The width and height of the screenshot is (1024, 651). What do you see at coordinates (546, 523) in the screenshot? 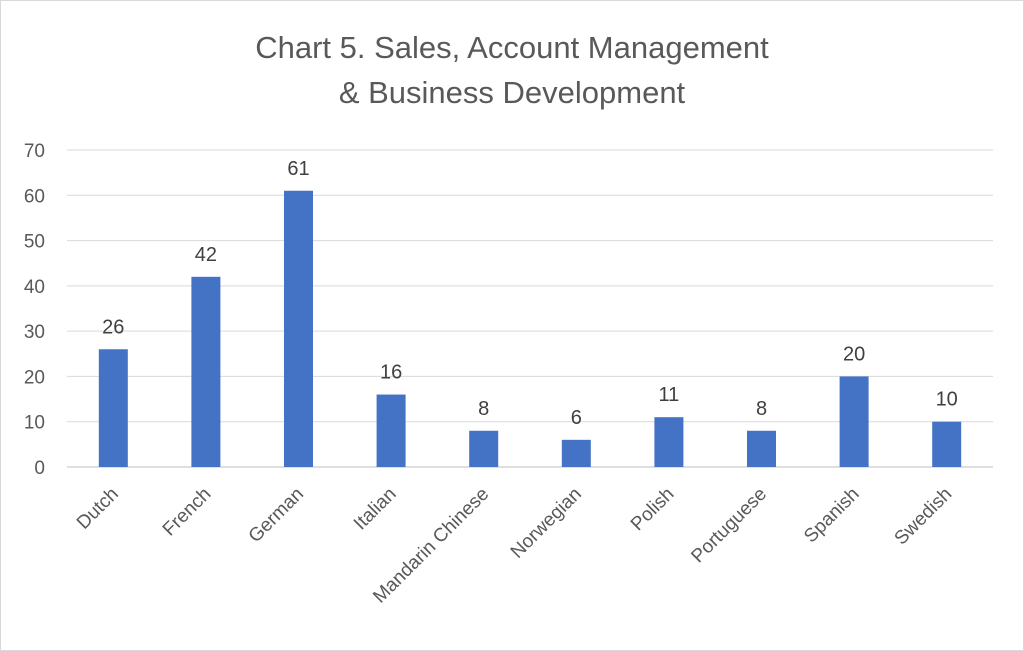
I see `category-label: Norwegian` at bounding box center [546, 523].